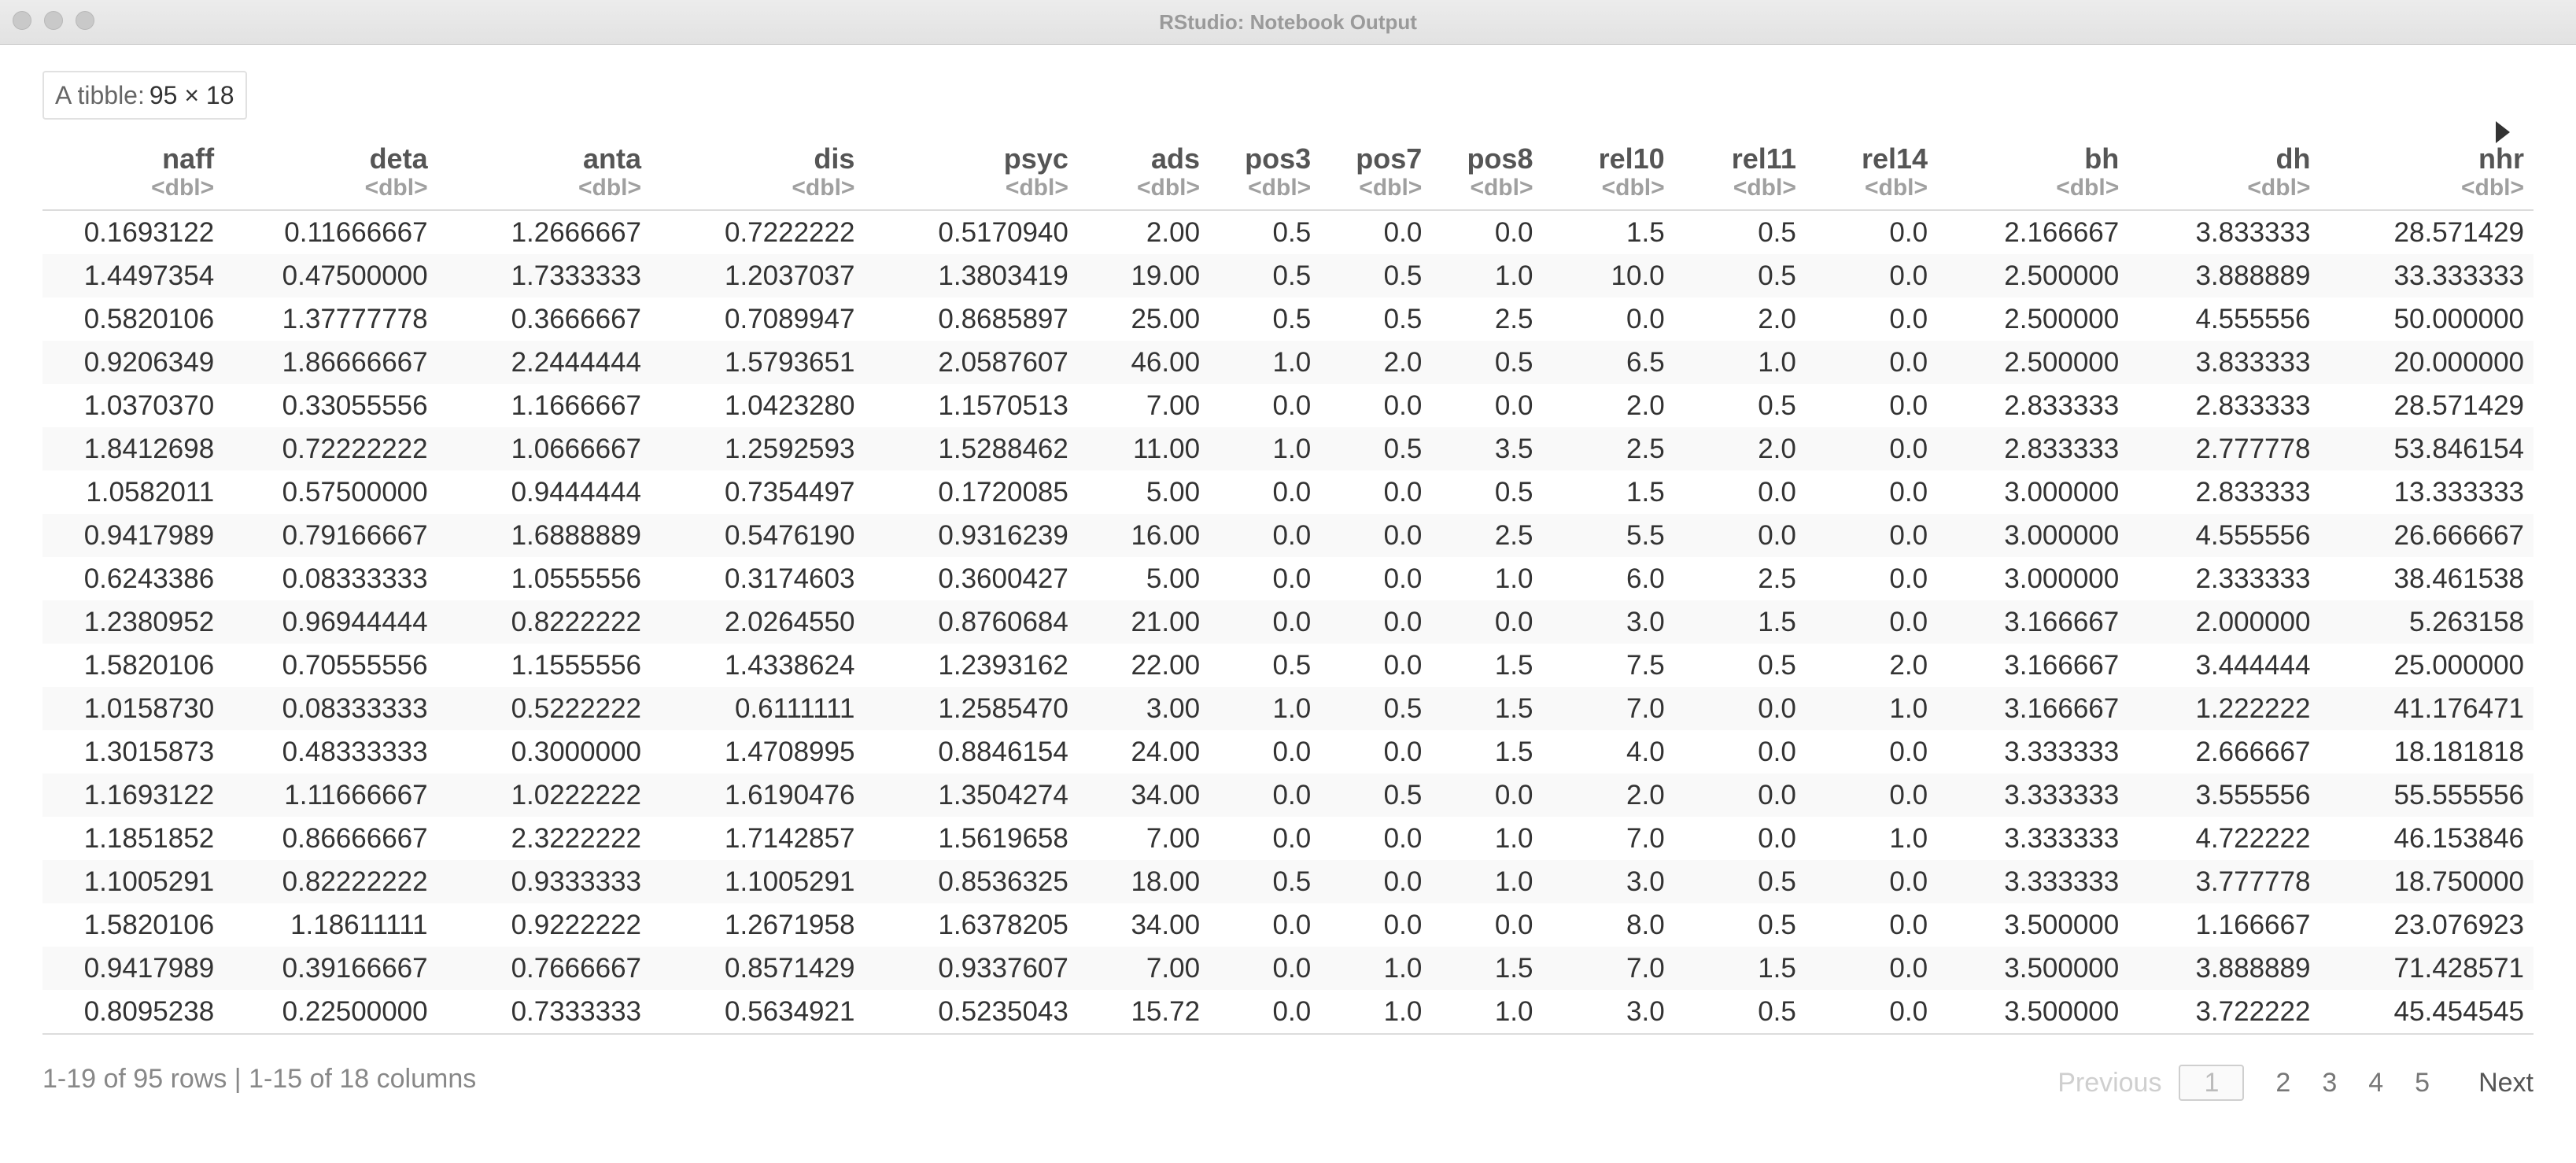  What do you see at coordinates (2427, 1013) in the screenshot?
I see `table-cell: 45.454545` at bounding box center [2427, 1013].